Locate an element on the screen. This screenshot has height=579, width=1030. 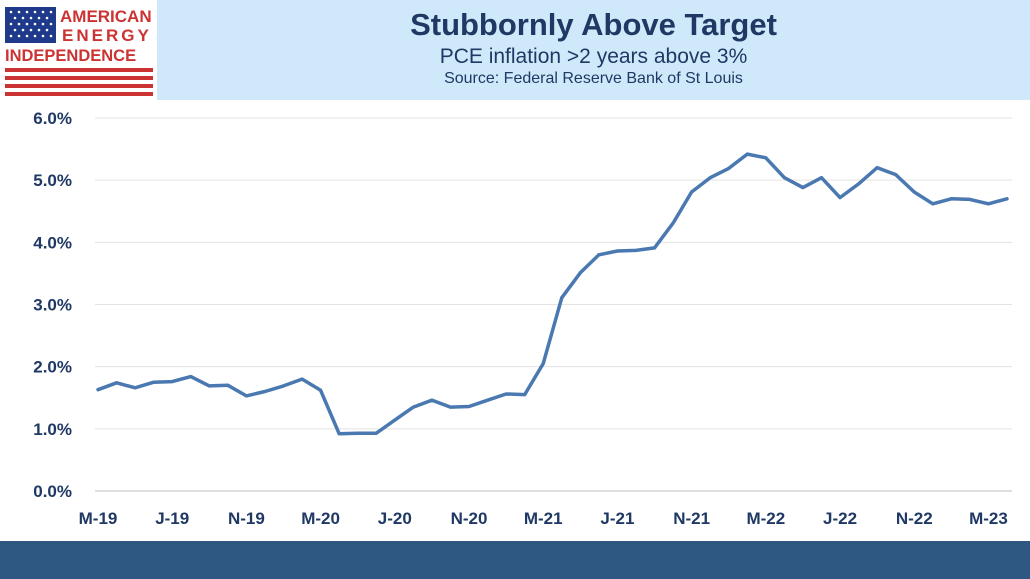
footer-bar is located at coordinates (515, 560).